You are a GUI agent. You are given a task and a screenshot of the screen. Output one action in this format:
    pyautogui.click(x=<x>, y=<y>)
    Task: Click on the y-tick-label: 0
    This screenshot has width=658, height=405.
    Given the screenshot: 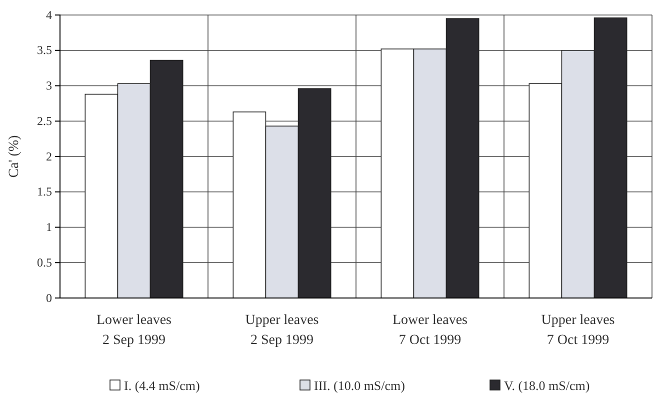 What is the action you would take?
    pyautogui.click(x=49, y=297)
    